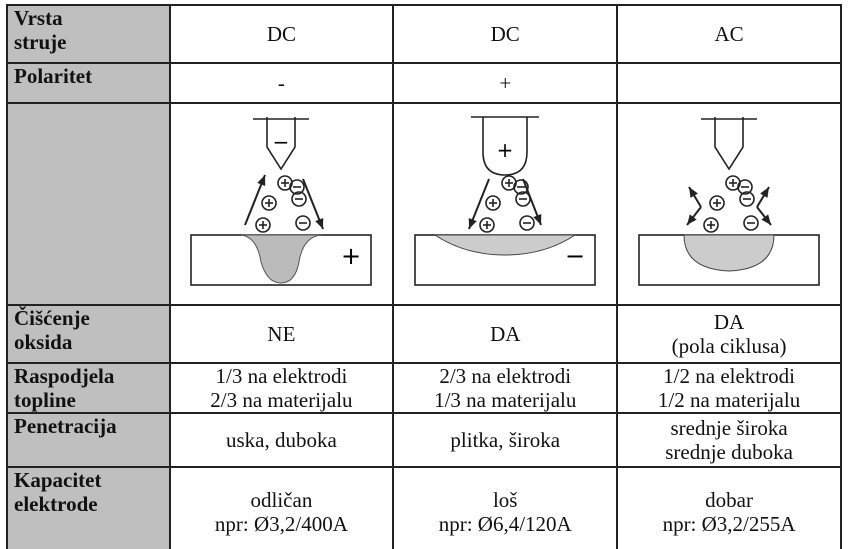  What do you see at coordinates (88, 334) in the screenshot?
I see `row-label: Čišćenje oksida` at bounding box center [88, 334].